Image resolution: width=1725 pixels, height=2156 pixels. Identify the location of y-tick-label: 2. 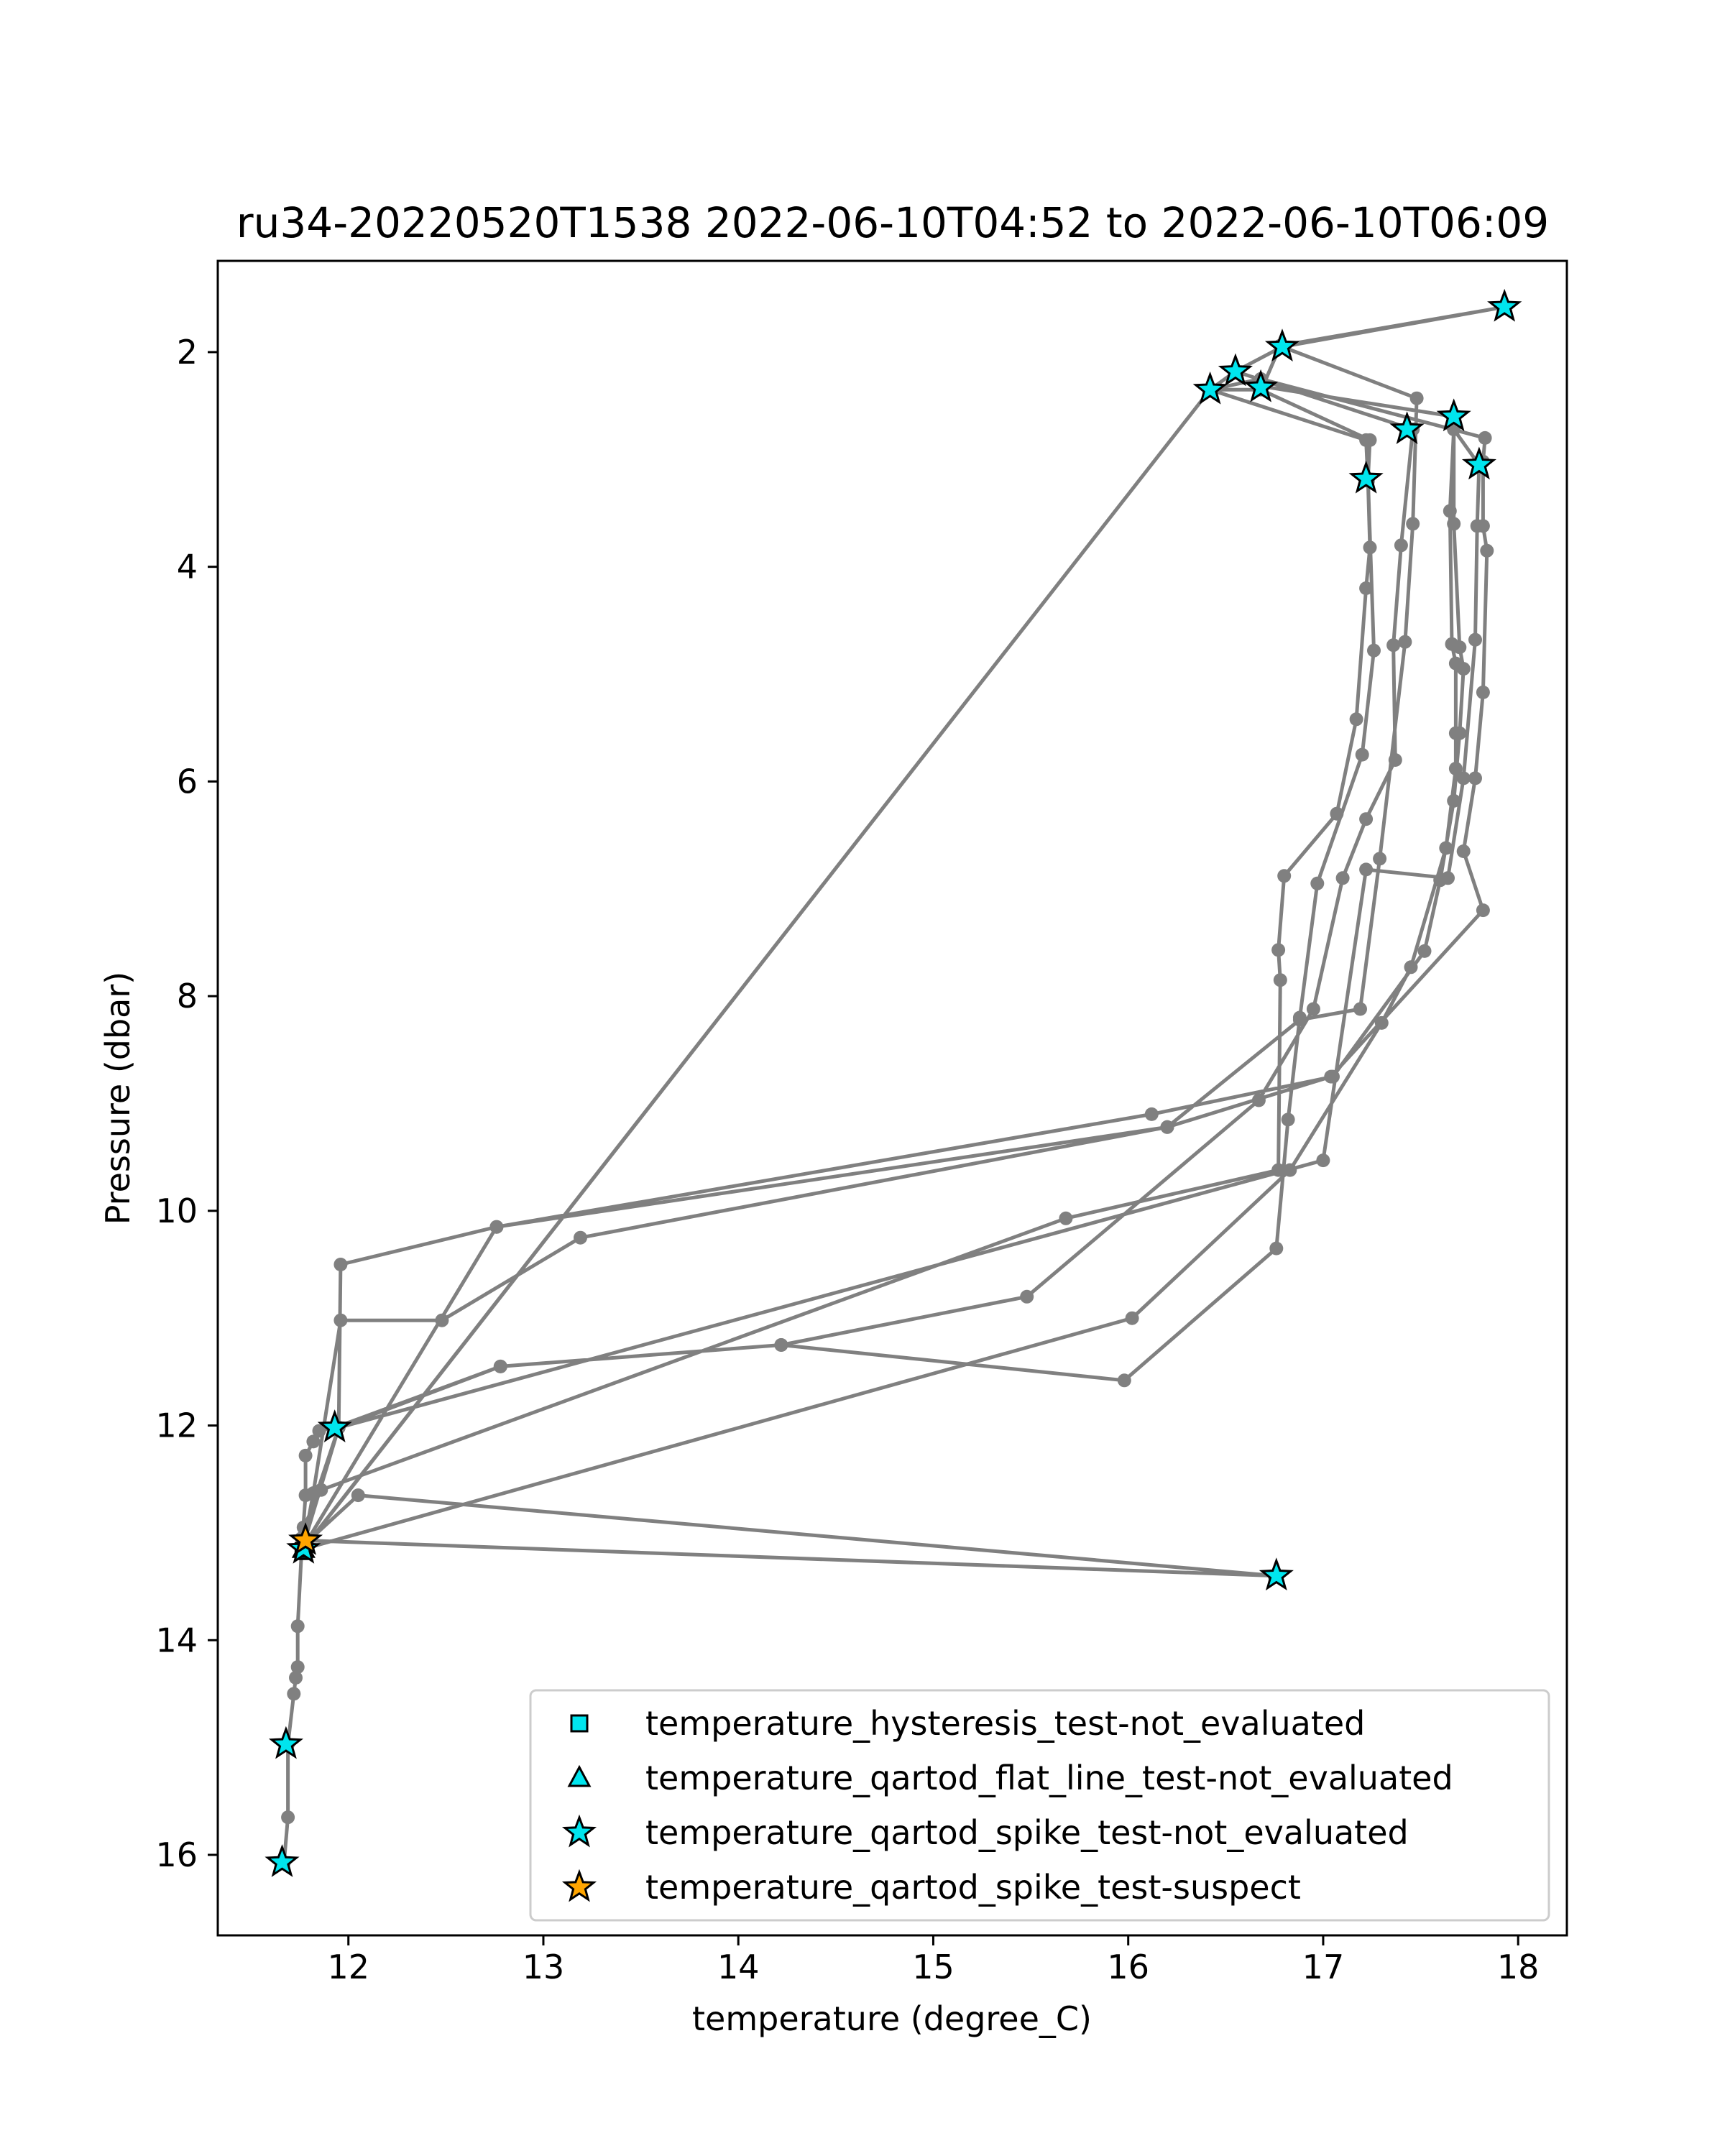
(187, 352).